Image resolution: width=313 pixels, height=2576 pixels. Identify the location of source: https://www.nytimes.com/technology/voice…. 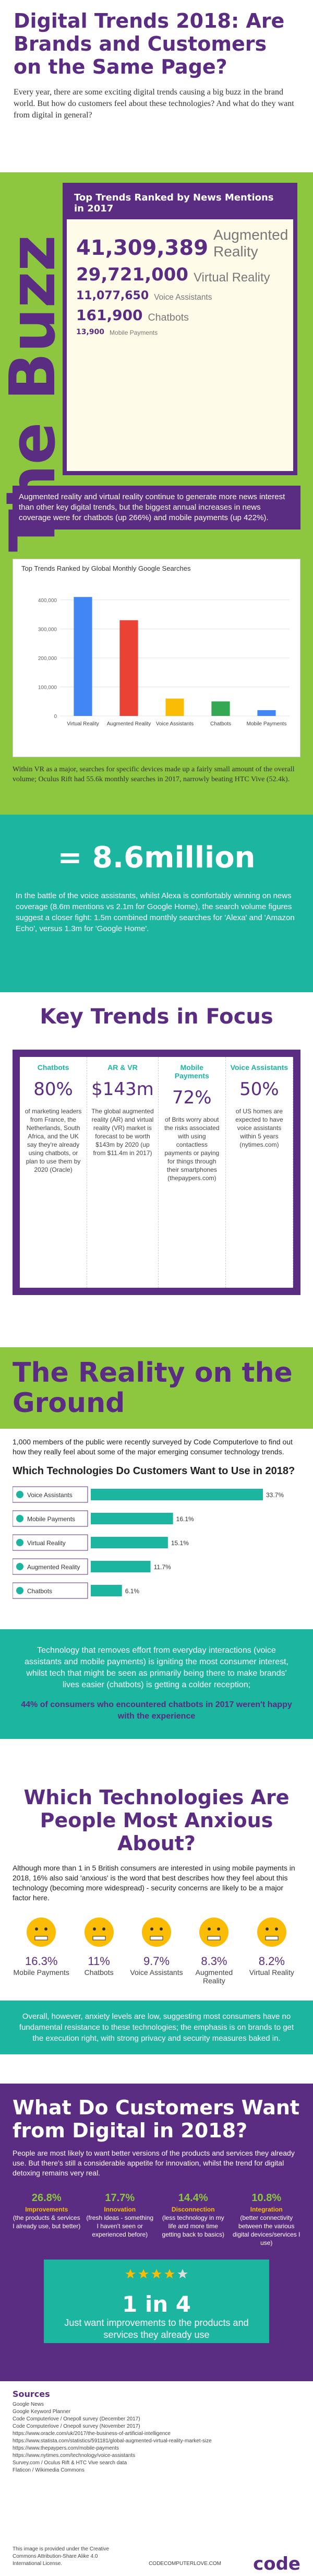
(74, 2456).